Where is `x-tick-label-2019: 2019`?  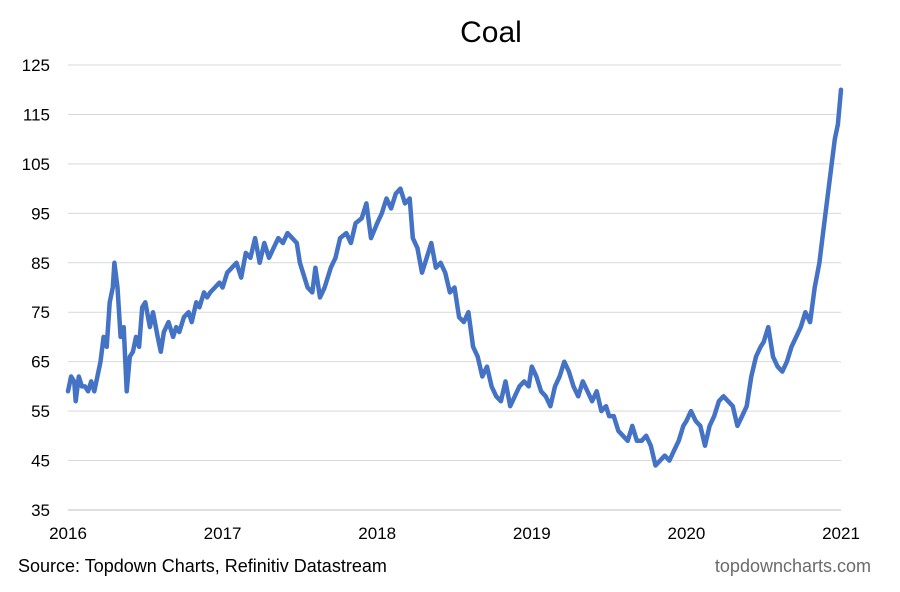 x-tick-label-2019: 2019 is located at coordinates (532, 533).